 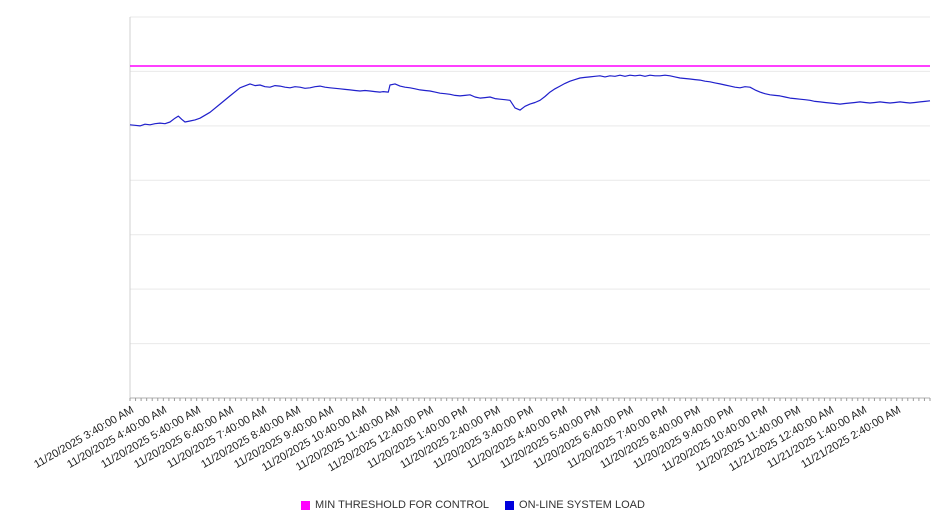 I want to click on legend-item-system-load: ON-LINE SYSTEM LOAD, so click(x=575, y=505).